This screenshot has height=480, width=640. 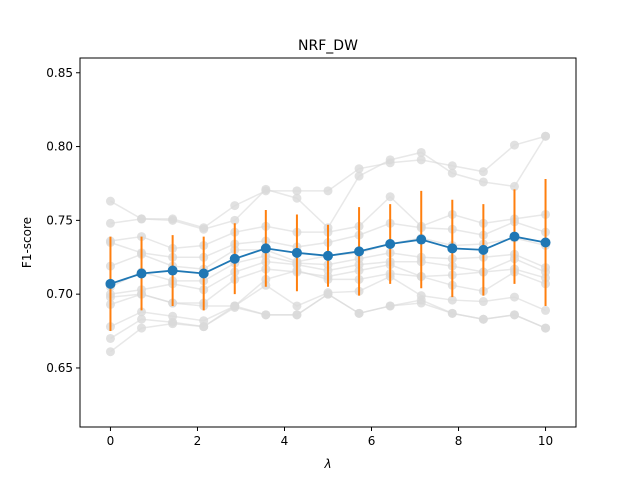 I want to click on mean-series-group, so click(x=328, y=260).